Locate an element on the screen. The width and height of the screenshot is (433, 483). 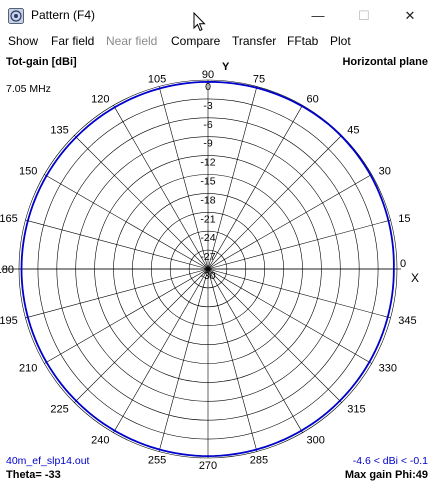
ring-label: 0 is located at coordinates (208, 87).